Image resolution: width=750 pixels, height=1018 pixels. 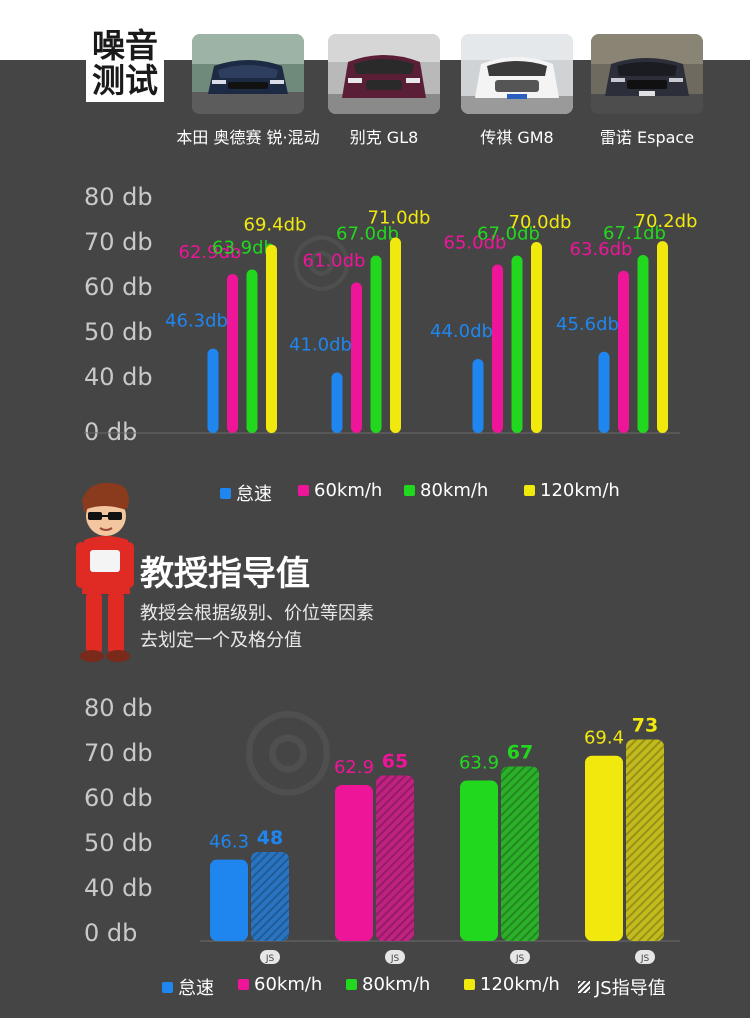 I want to click on watermark-top: ◎, so click(x=321, y=257).